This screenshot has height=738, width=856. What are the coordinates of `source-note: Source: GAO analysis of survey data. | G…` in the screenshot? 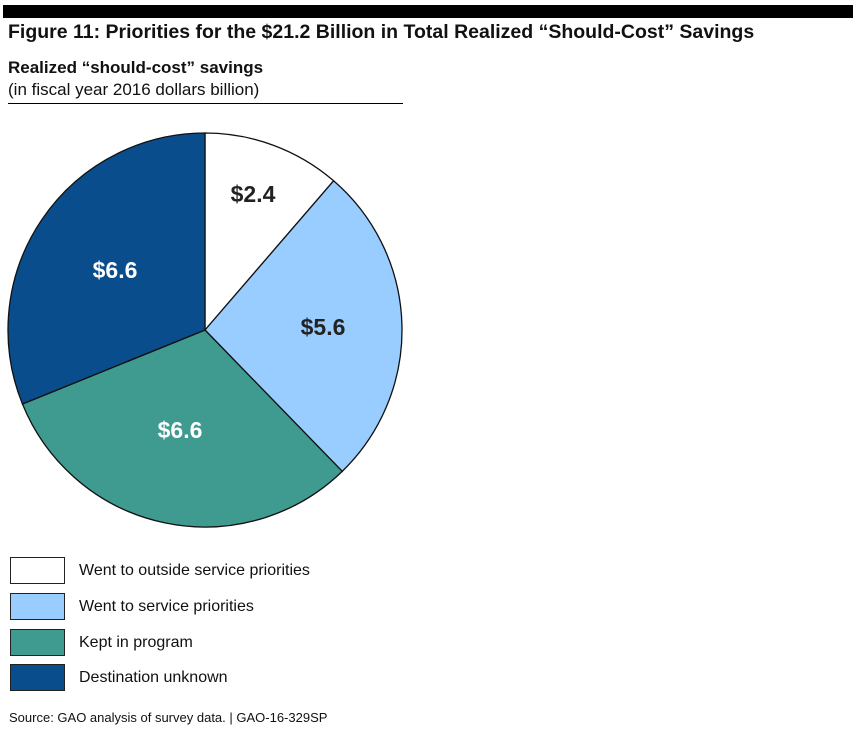 It's located at (168, 717).